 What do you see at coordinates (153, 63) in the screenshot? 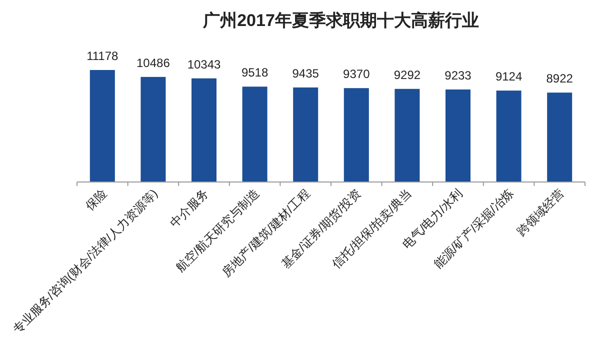
I see `data-label: 10486` at bounding box center [153, 63].